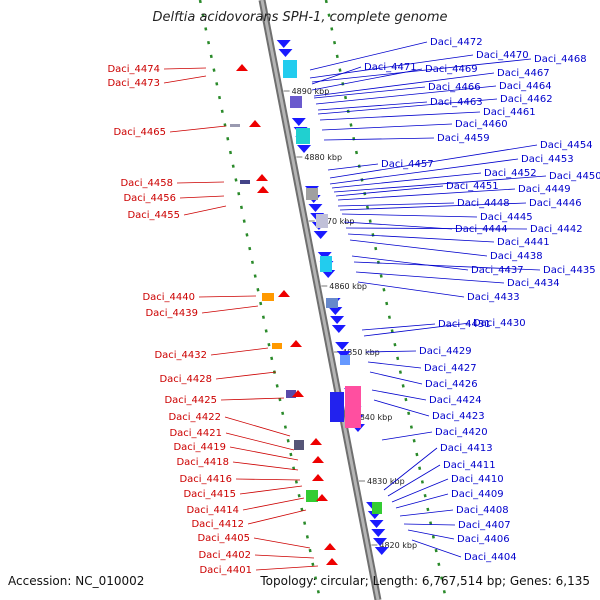 The height and width of the screenshot is (600, 600). Describe the element at coordinates (398, 545) in the screenshot. I see `kbp-label: 4820 kbp` at that location.